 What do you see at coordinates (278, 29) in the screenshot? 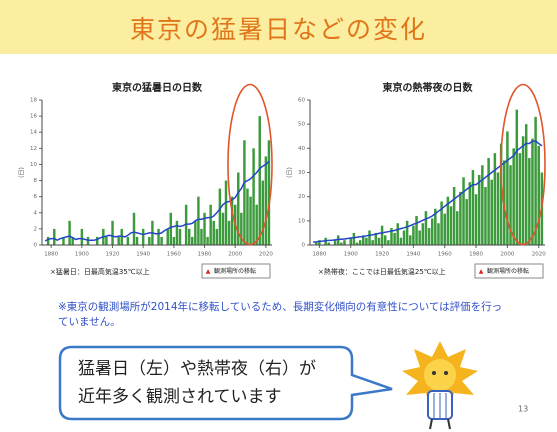
I see `slide-title: 東京の猛暑日などの変化` at bounding box center [278, 29].